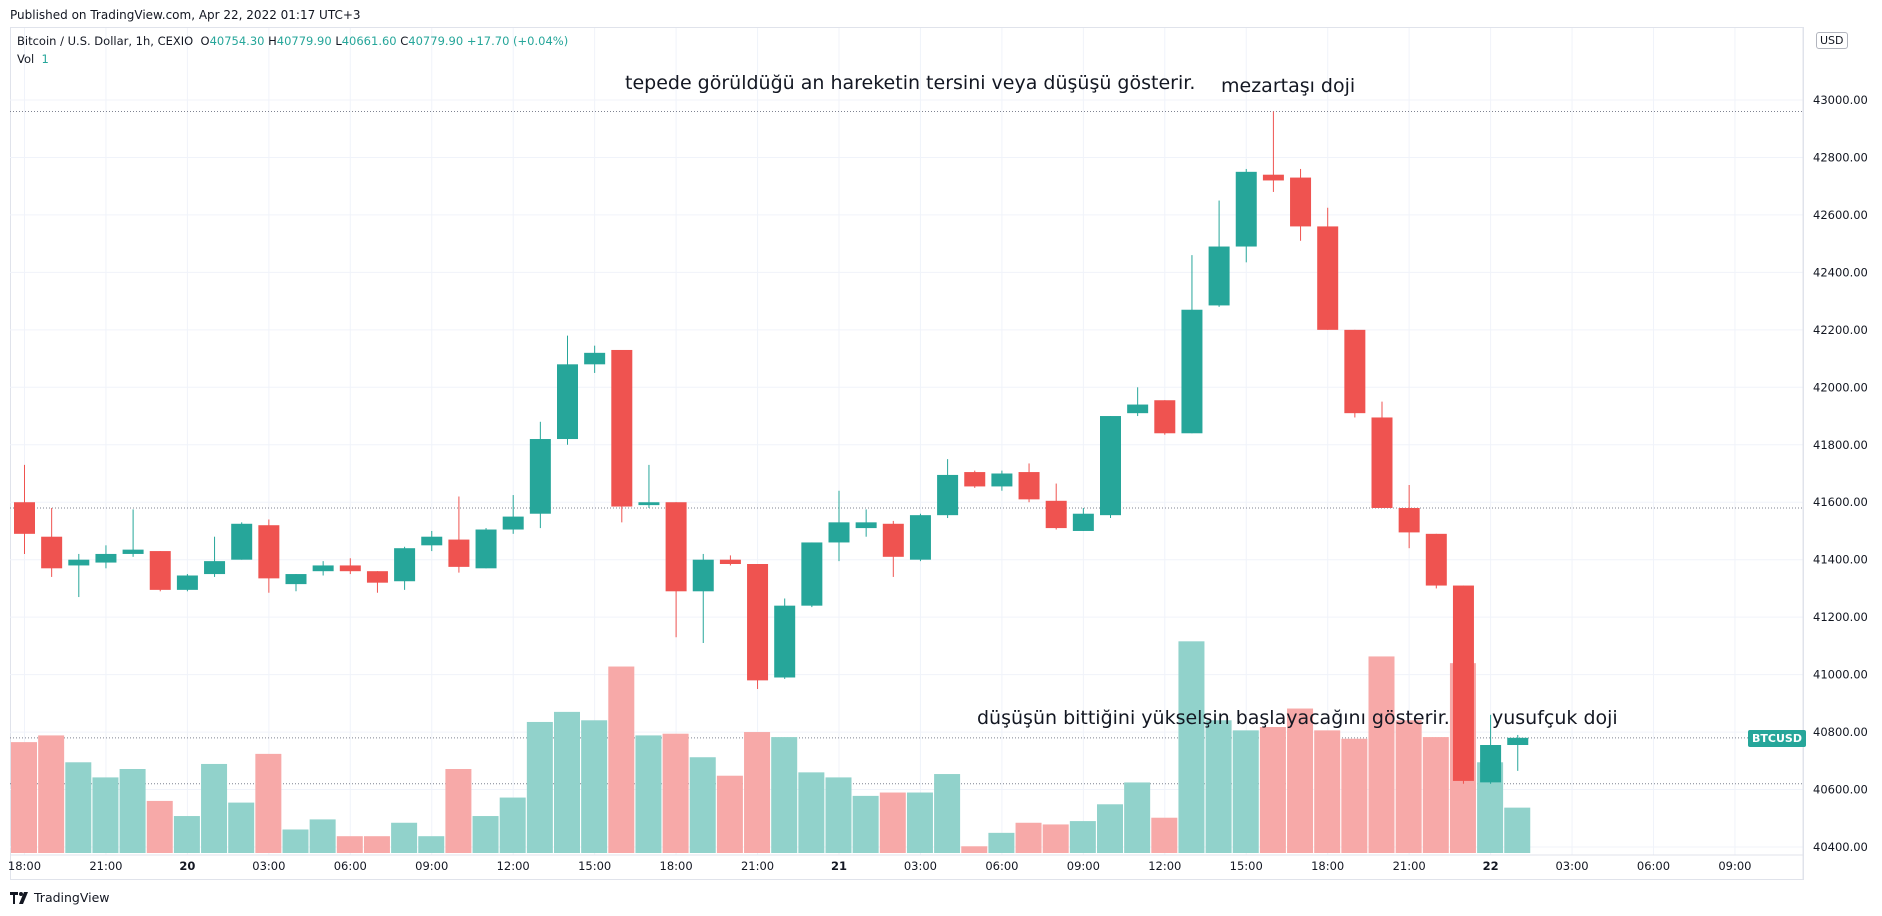  I want to click on time-tick-label: 18:00, so click(1327, 866).